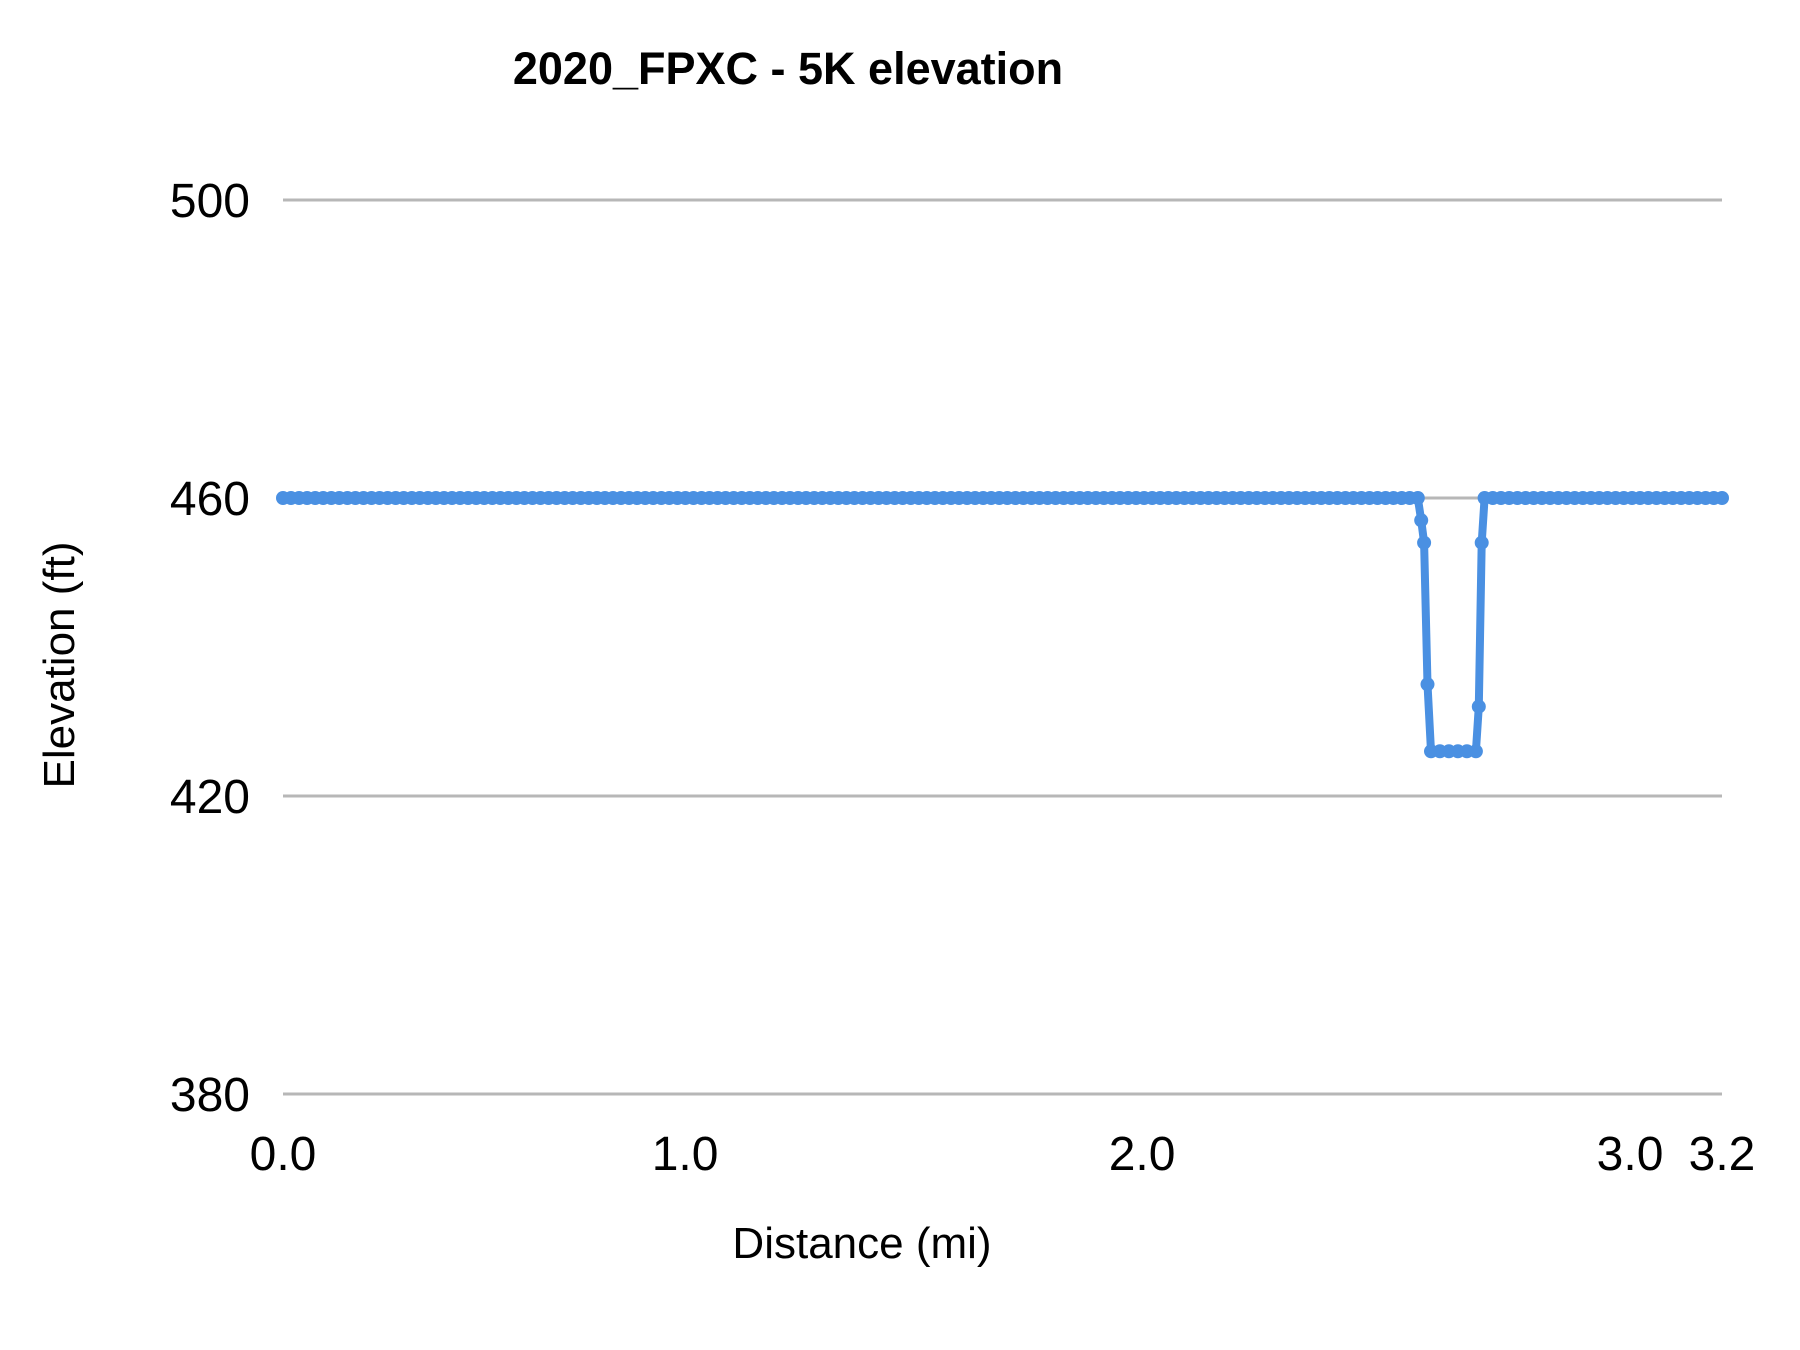 The height and width of the screenshot is (1350, 1800). What do you see at coordinates (788, 68) in the screenshot?
I see `chart-title: 2020_FPXC - 5K elevation` at bounding box center [788, 68].